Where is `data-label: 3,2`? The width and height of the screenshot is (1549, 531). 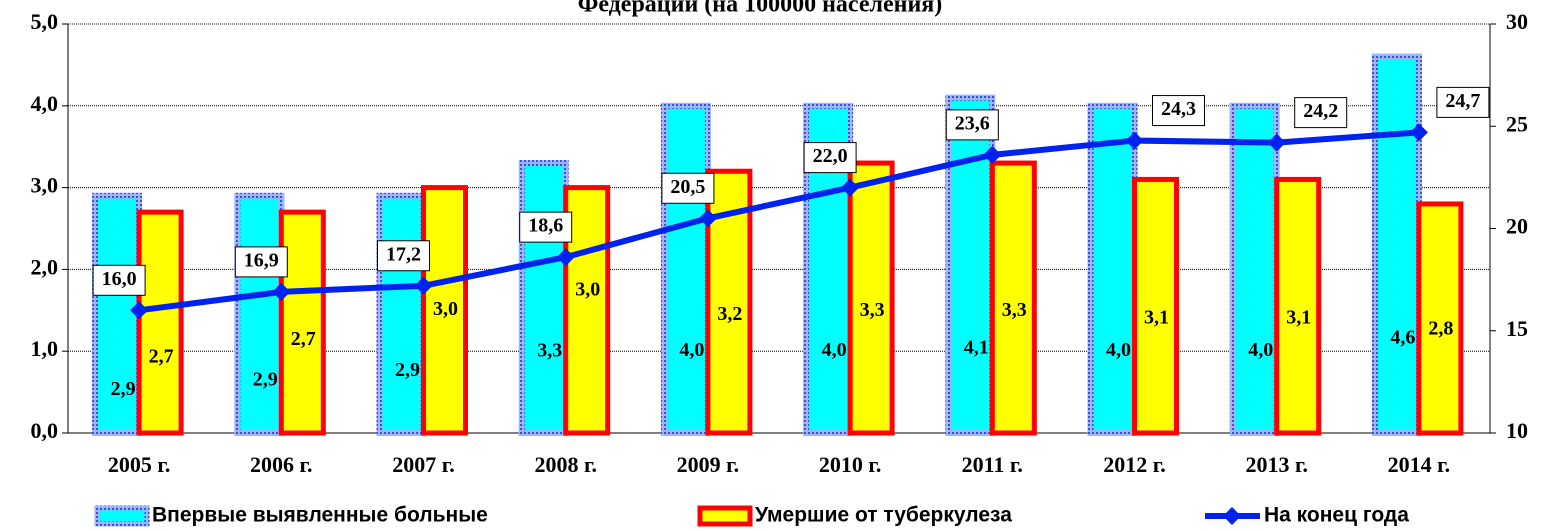
data-label: 3,2 is located at coordinates (729, 314).